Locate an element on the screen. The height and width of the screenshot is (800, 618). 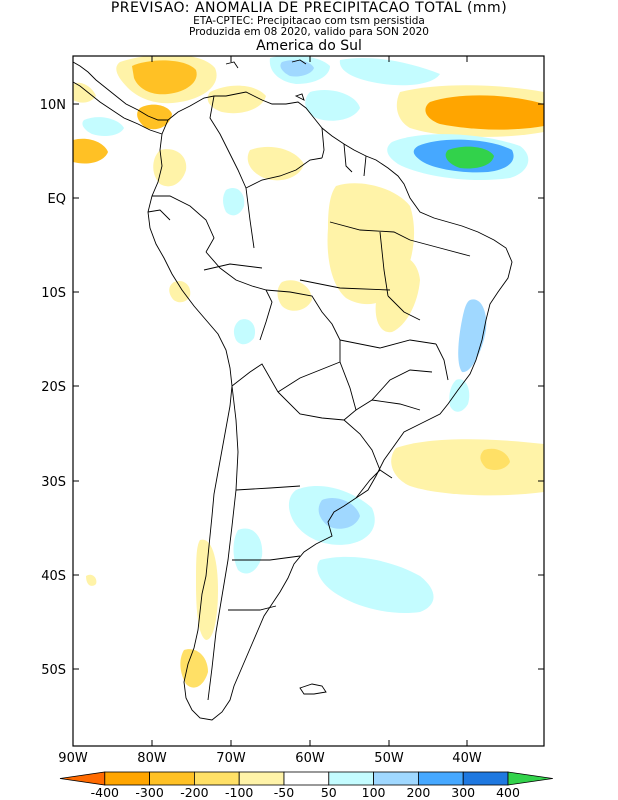
lon-label-40w: 40W is located at coordinates (467, 758).